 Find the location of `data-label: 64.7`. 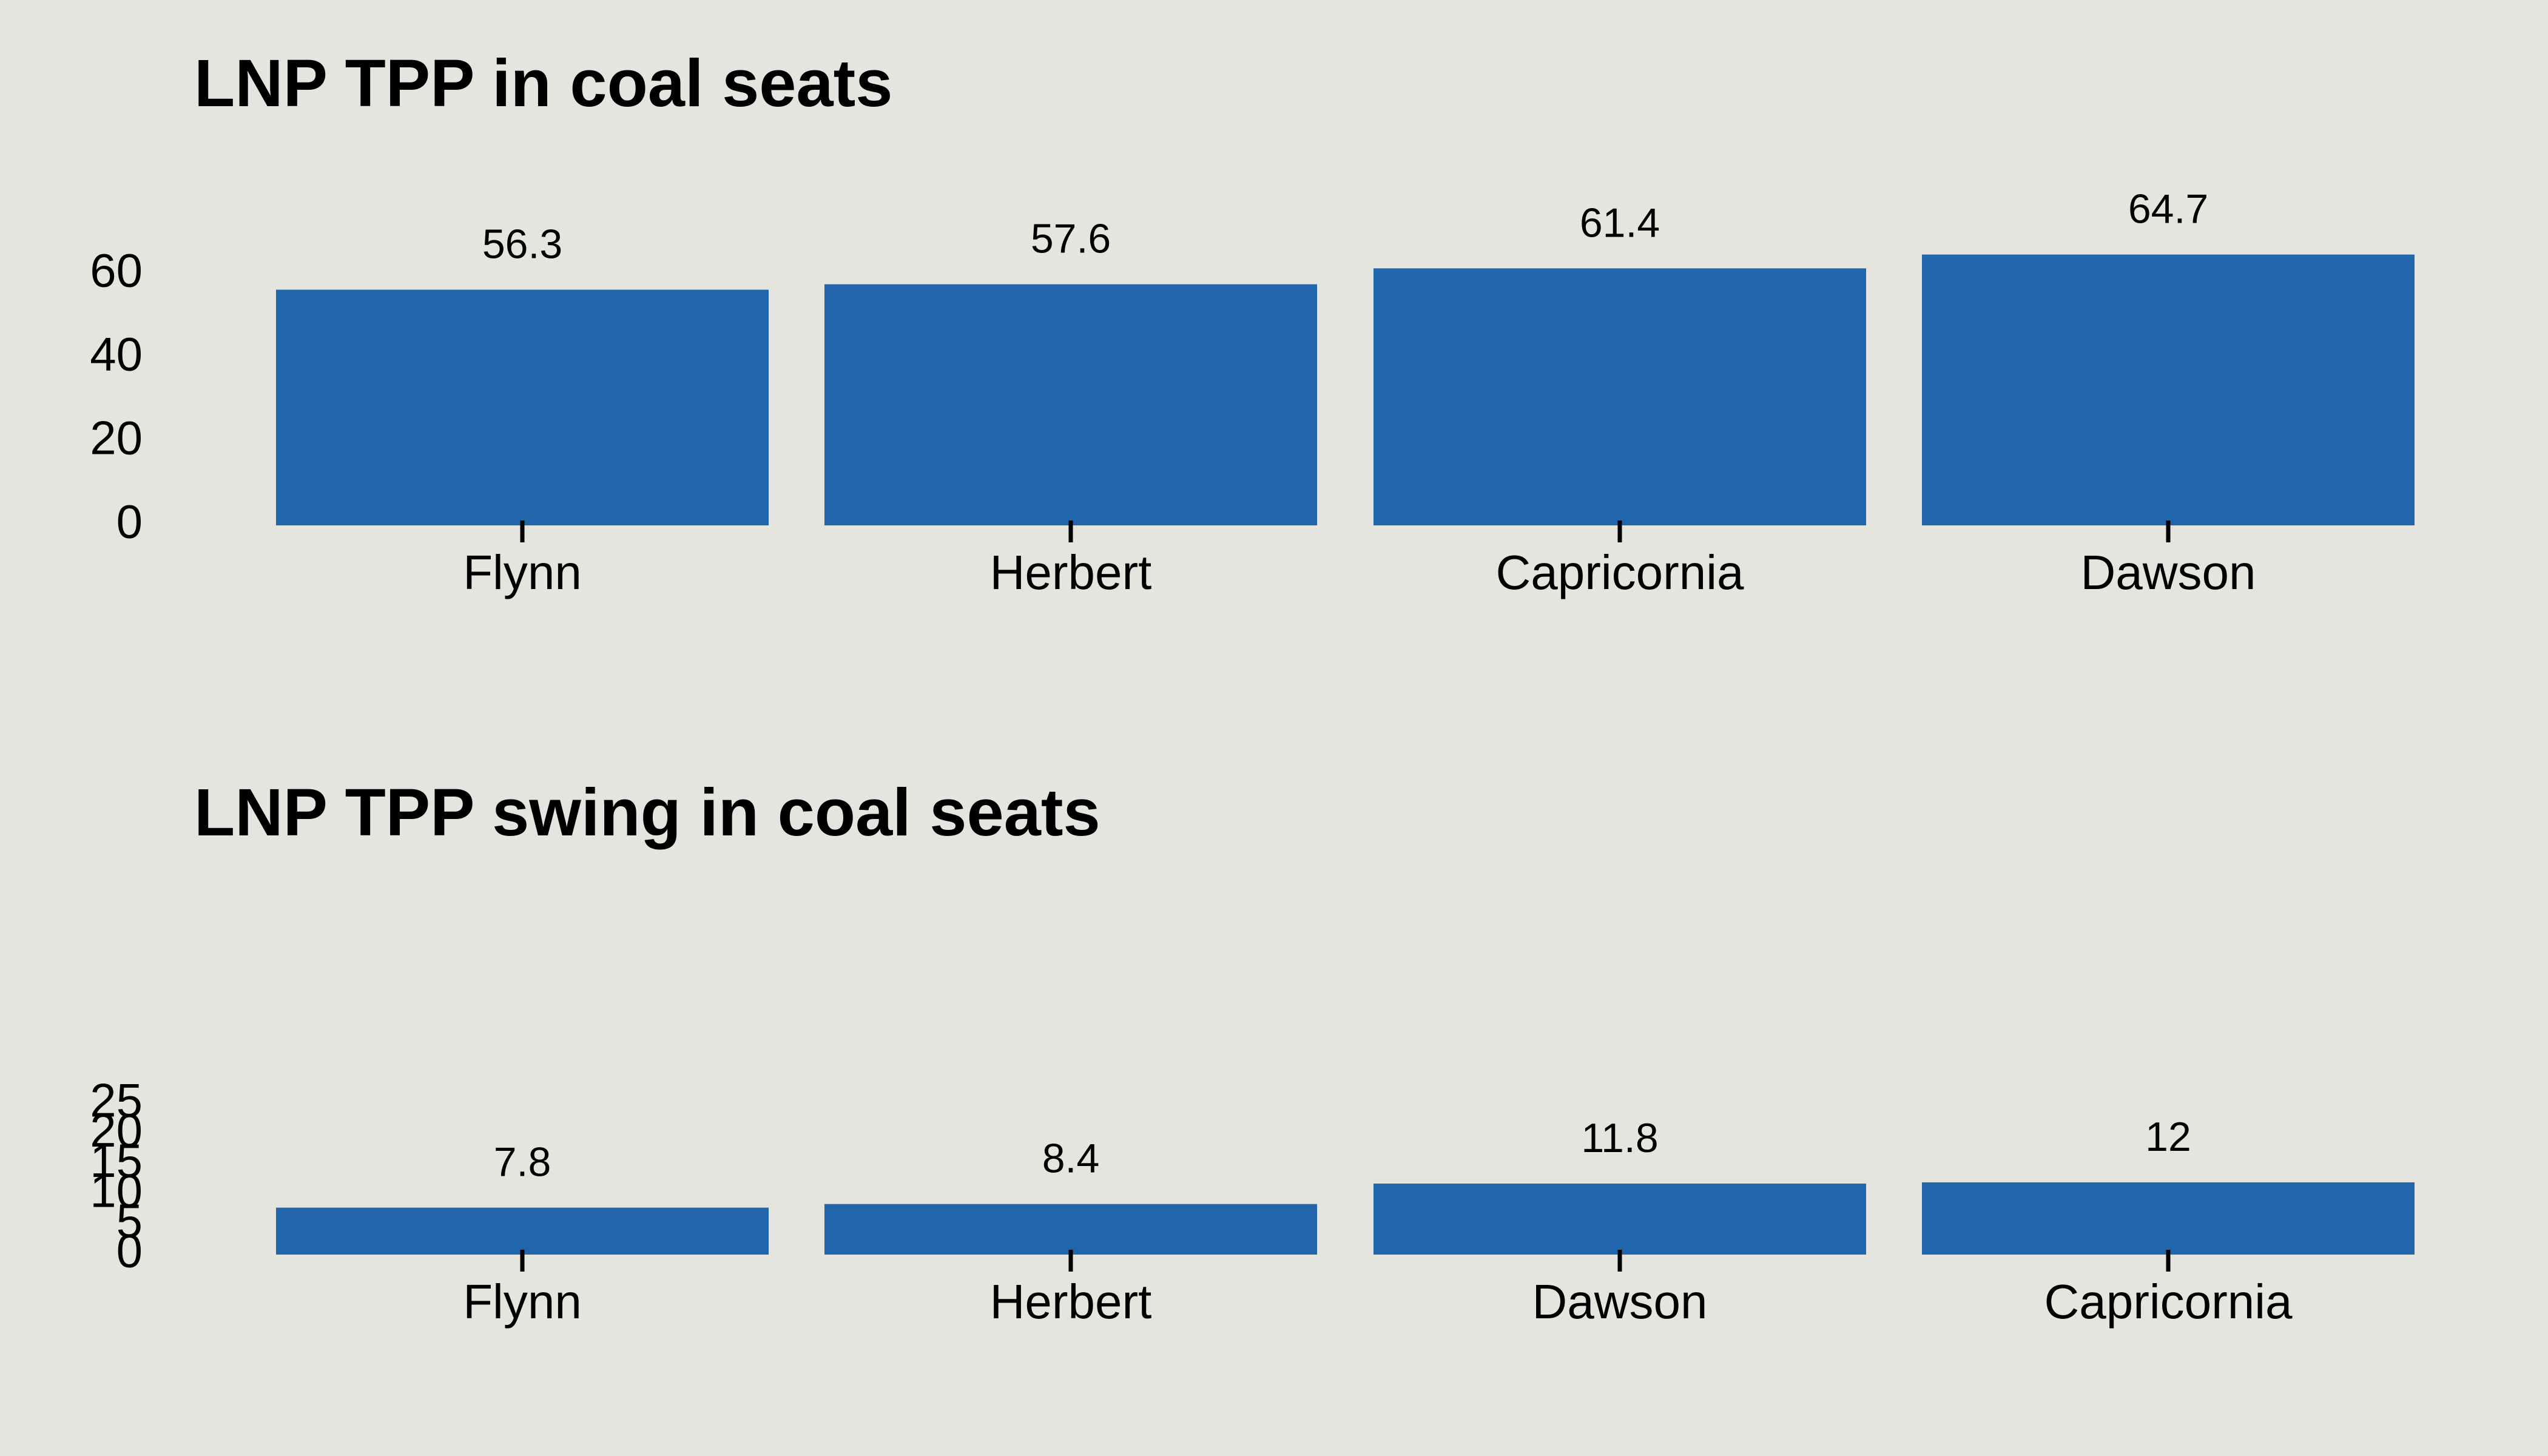

data-label: 64.7 is located at coordinates (2168, 209).